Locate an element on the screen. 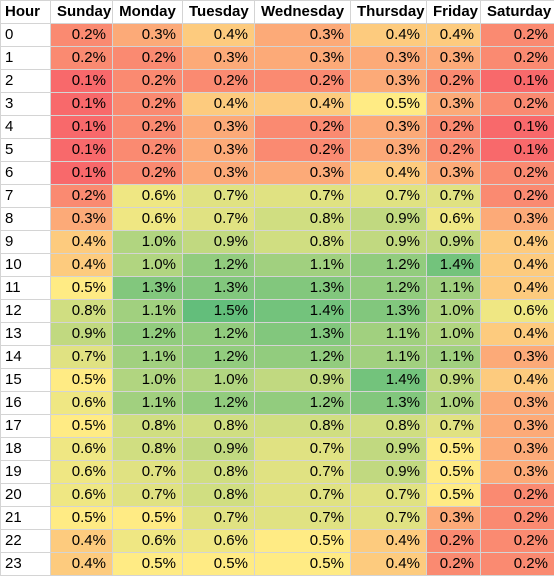 The width and height of the screenshot is (554, 584). hour-cell: 9 is located at coordinates (25, 242).